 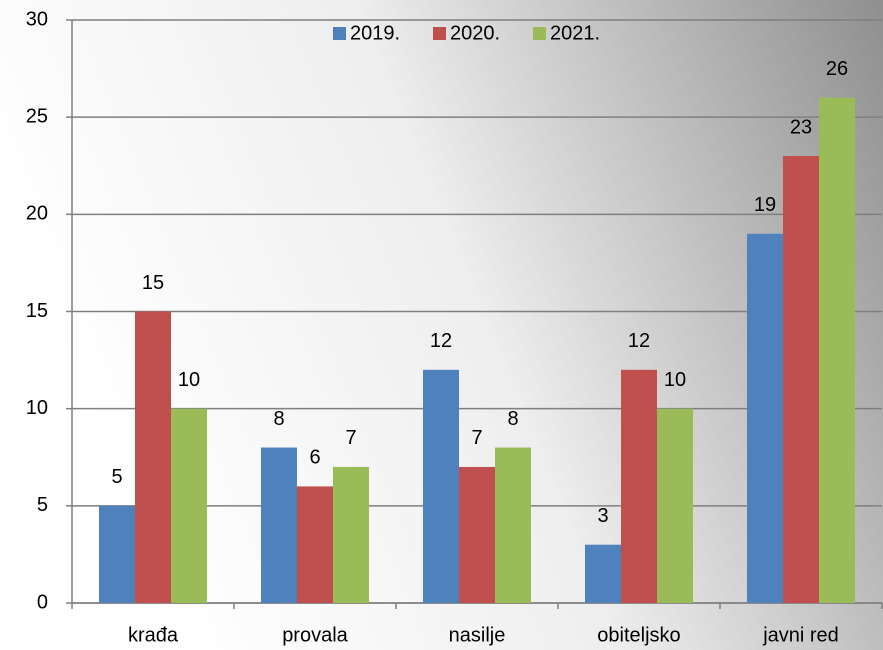 I want to click on legend-label: 2019., so click(x=375, y=33).